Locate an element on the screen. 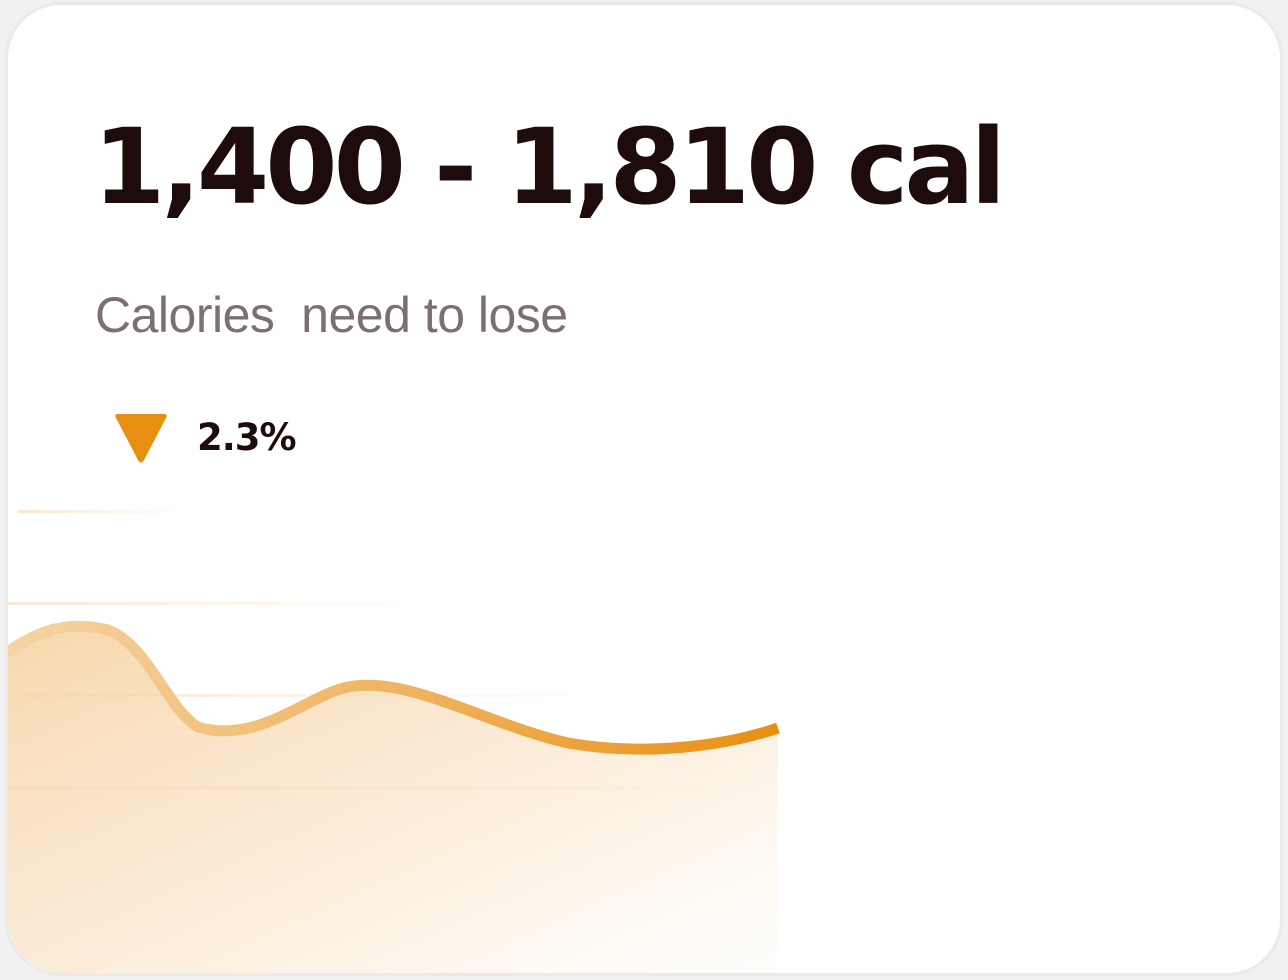 This screenshot has height=980, width=1288. calorie-subtitle: Calories need to lose is located at coordinates (331, 315).